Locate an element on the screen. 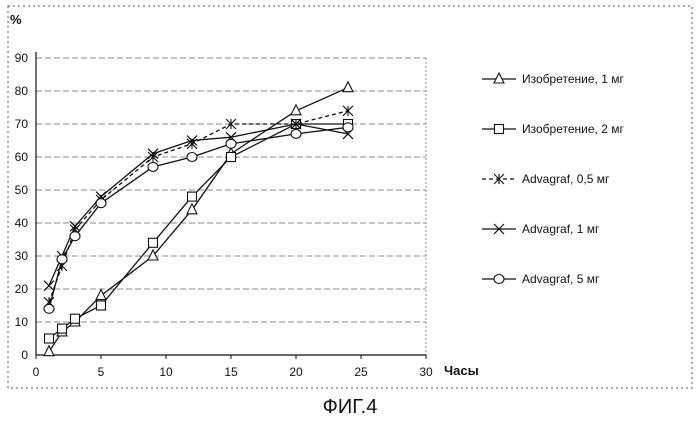  x-tick-label: 25 is located at coordinates (361, 372).